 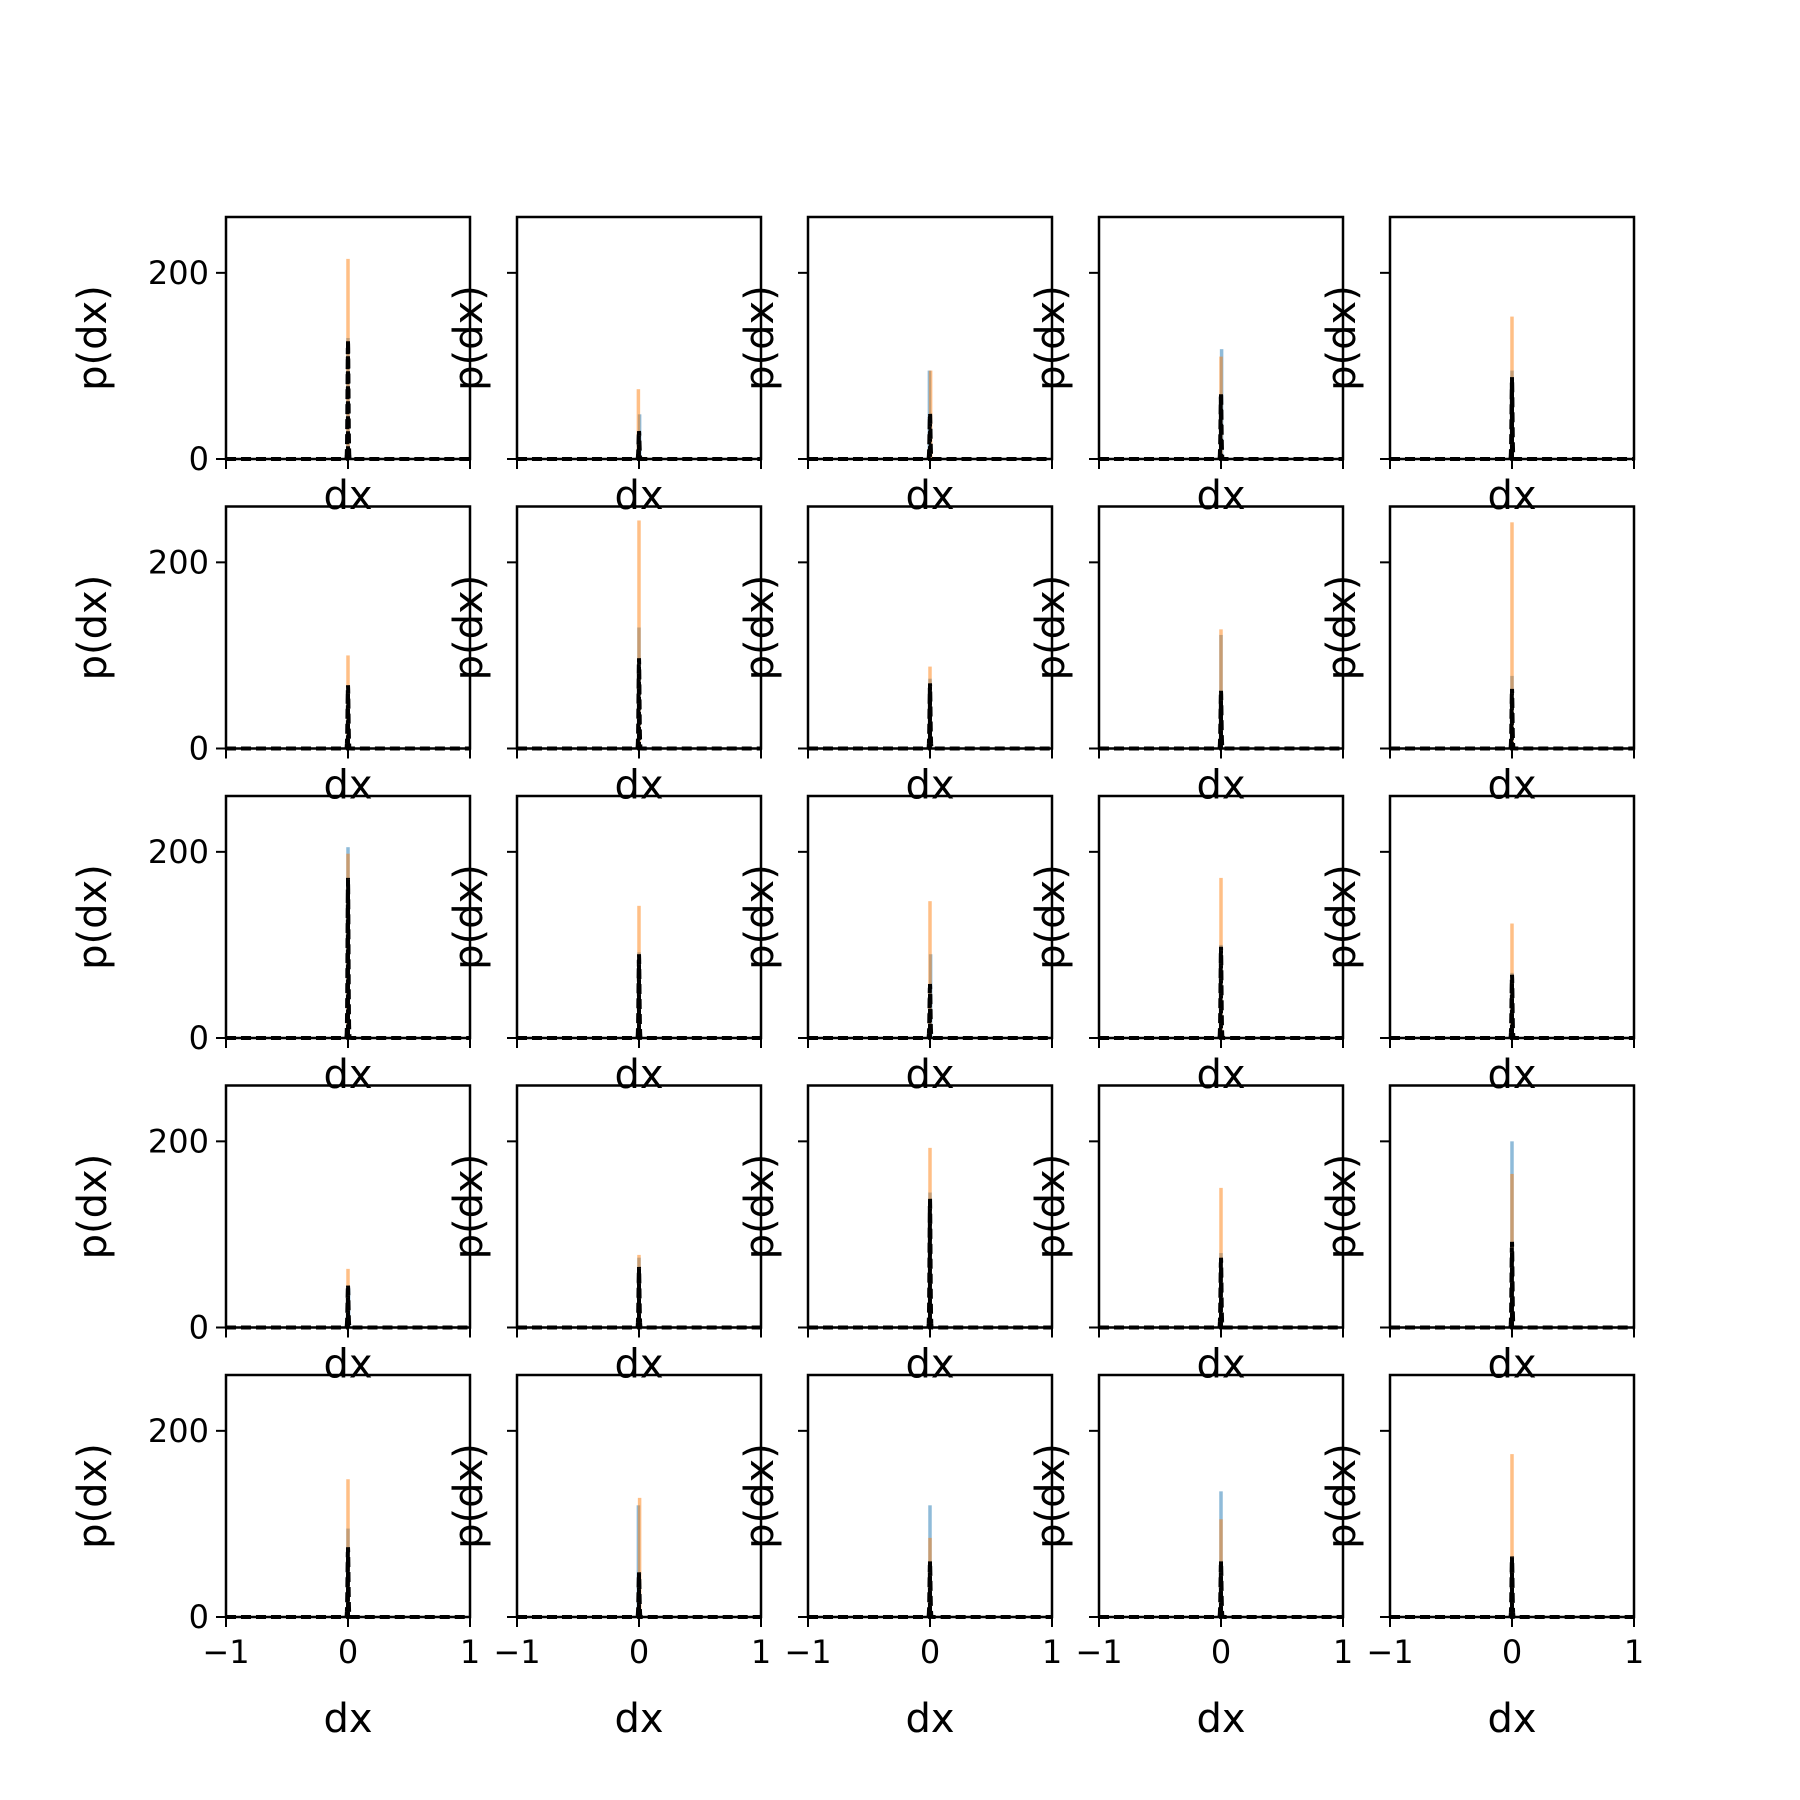 I want to click on subplot-3-5: dx p(dx), so click(x=1477, y=946).